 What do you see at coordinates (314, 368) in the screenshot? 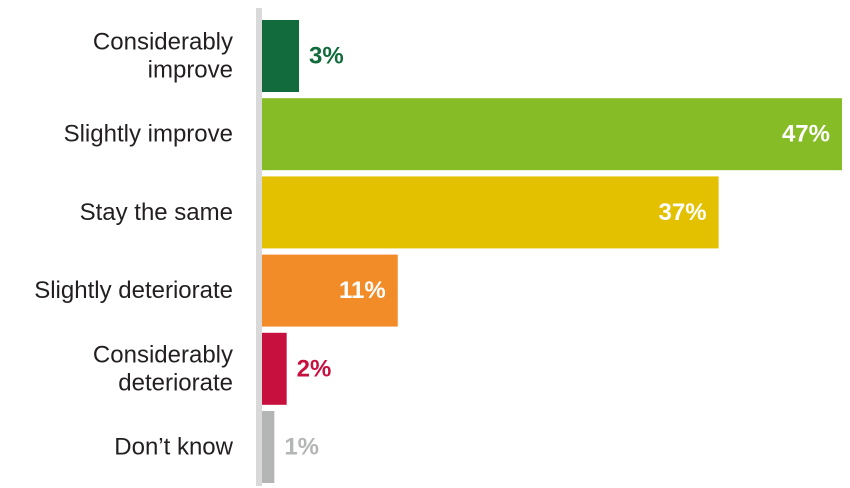
I see `value-label: 2%` at bounding box center [314, 368].